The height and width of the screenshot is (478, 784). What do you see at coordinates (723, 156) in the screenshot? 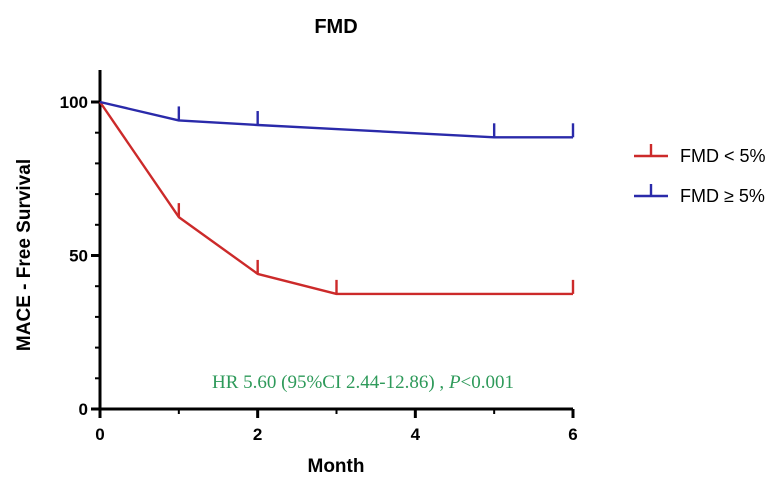
I see `legend-label: FMD < 5%` at bounding box center [723, 156].